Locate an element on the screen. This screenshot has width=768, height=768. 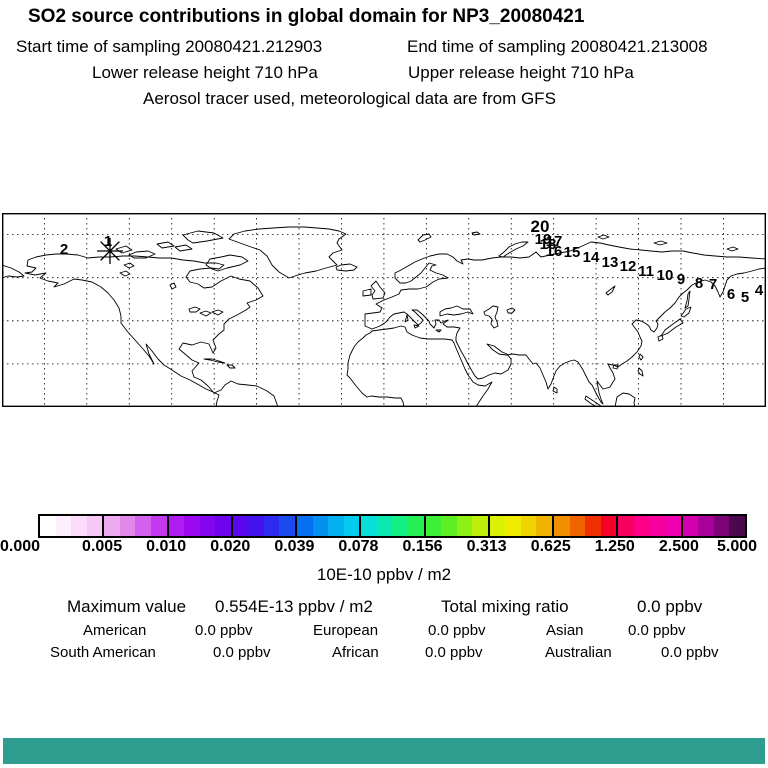
colorbar-tick-label: 0.039 is located at coordinates (294, 546).